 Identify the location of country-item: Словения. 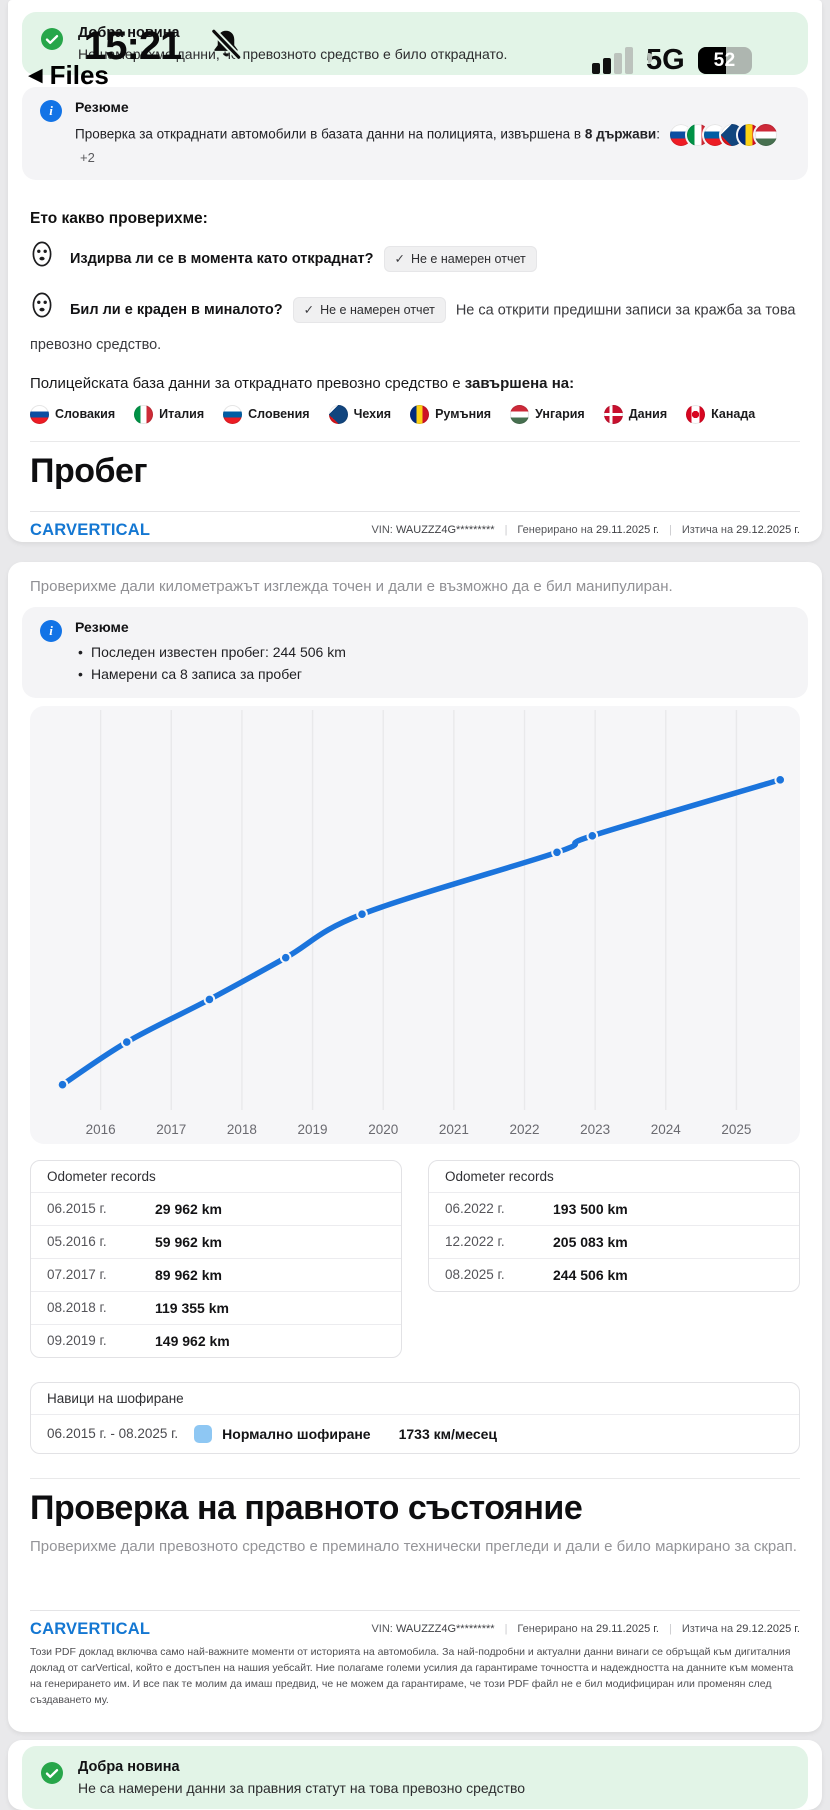
(266, 414).